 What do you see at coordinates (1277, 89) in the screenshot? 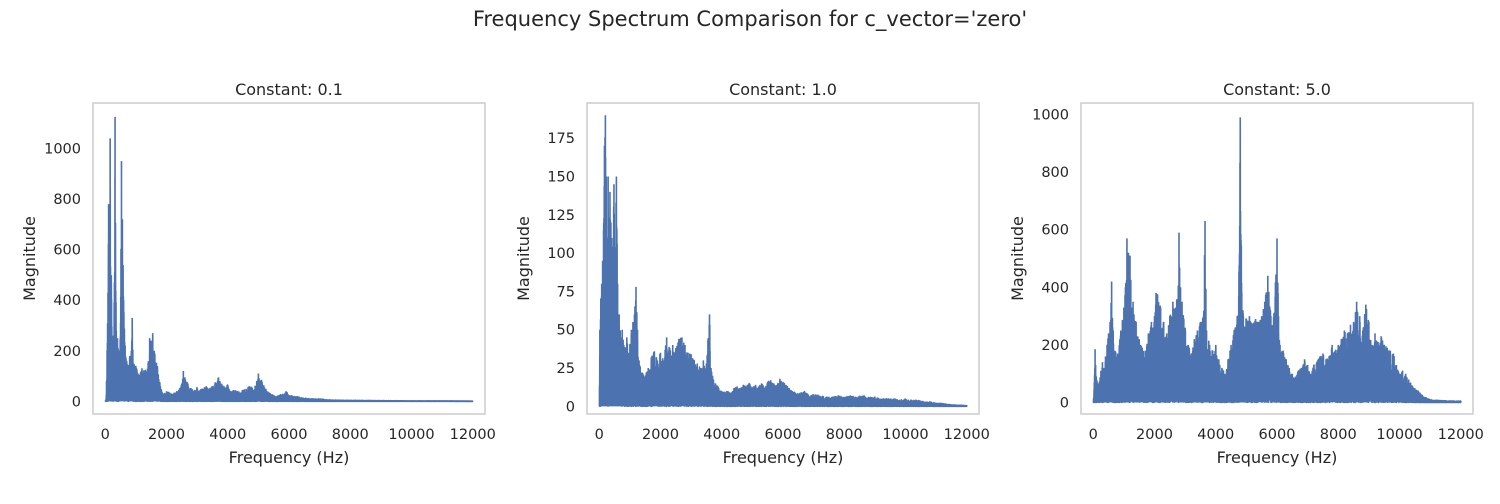
I see `panel-title: Constant: 5.0` at bounding box center [1277, 89].